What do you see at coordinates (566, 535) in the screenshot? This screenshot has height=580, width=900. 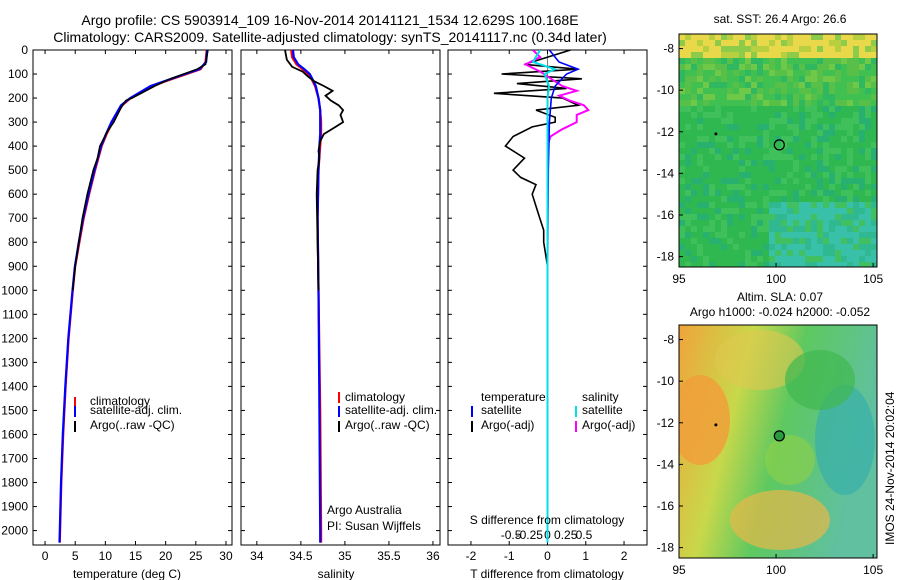 I see `x2-tick-label-0.25: 0.25` at bounding box center [566, 535].